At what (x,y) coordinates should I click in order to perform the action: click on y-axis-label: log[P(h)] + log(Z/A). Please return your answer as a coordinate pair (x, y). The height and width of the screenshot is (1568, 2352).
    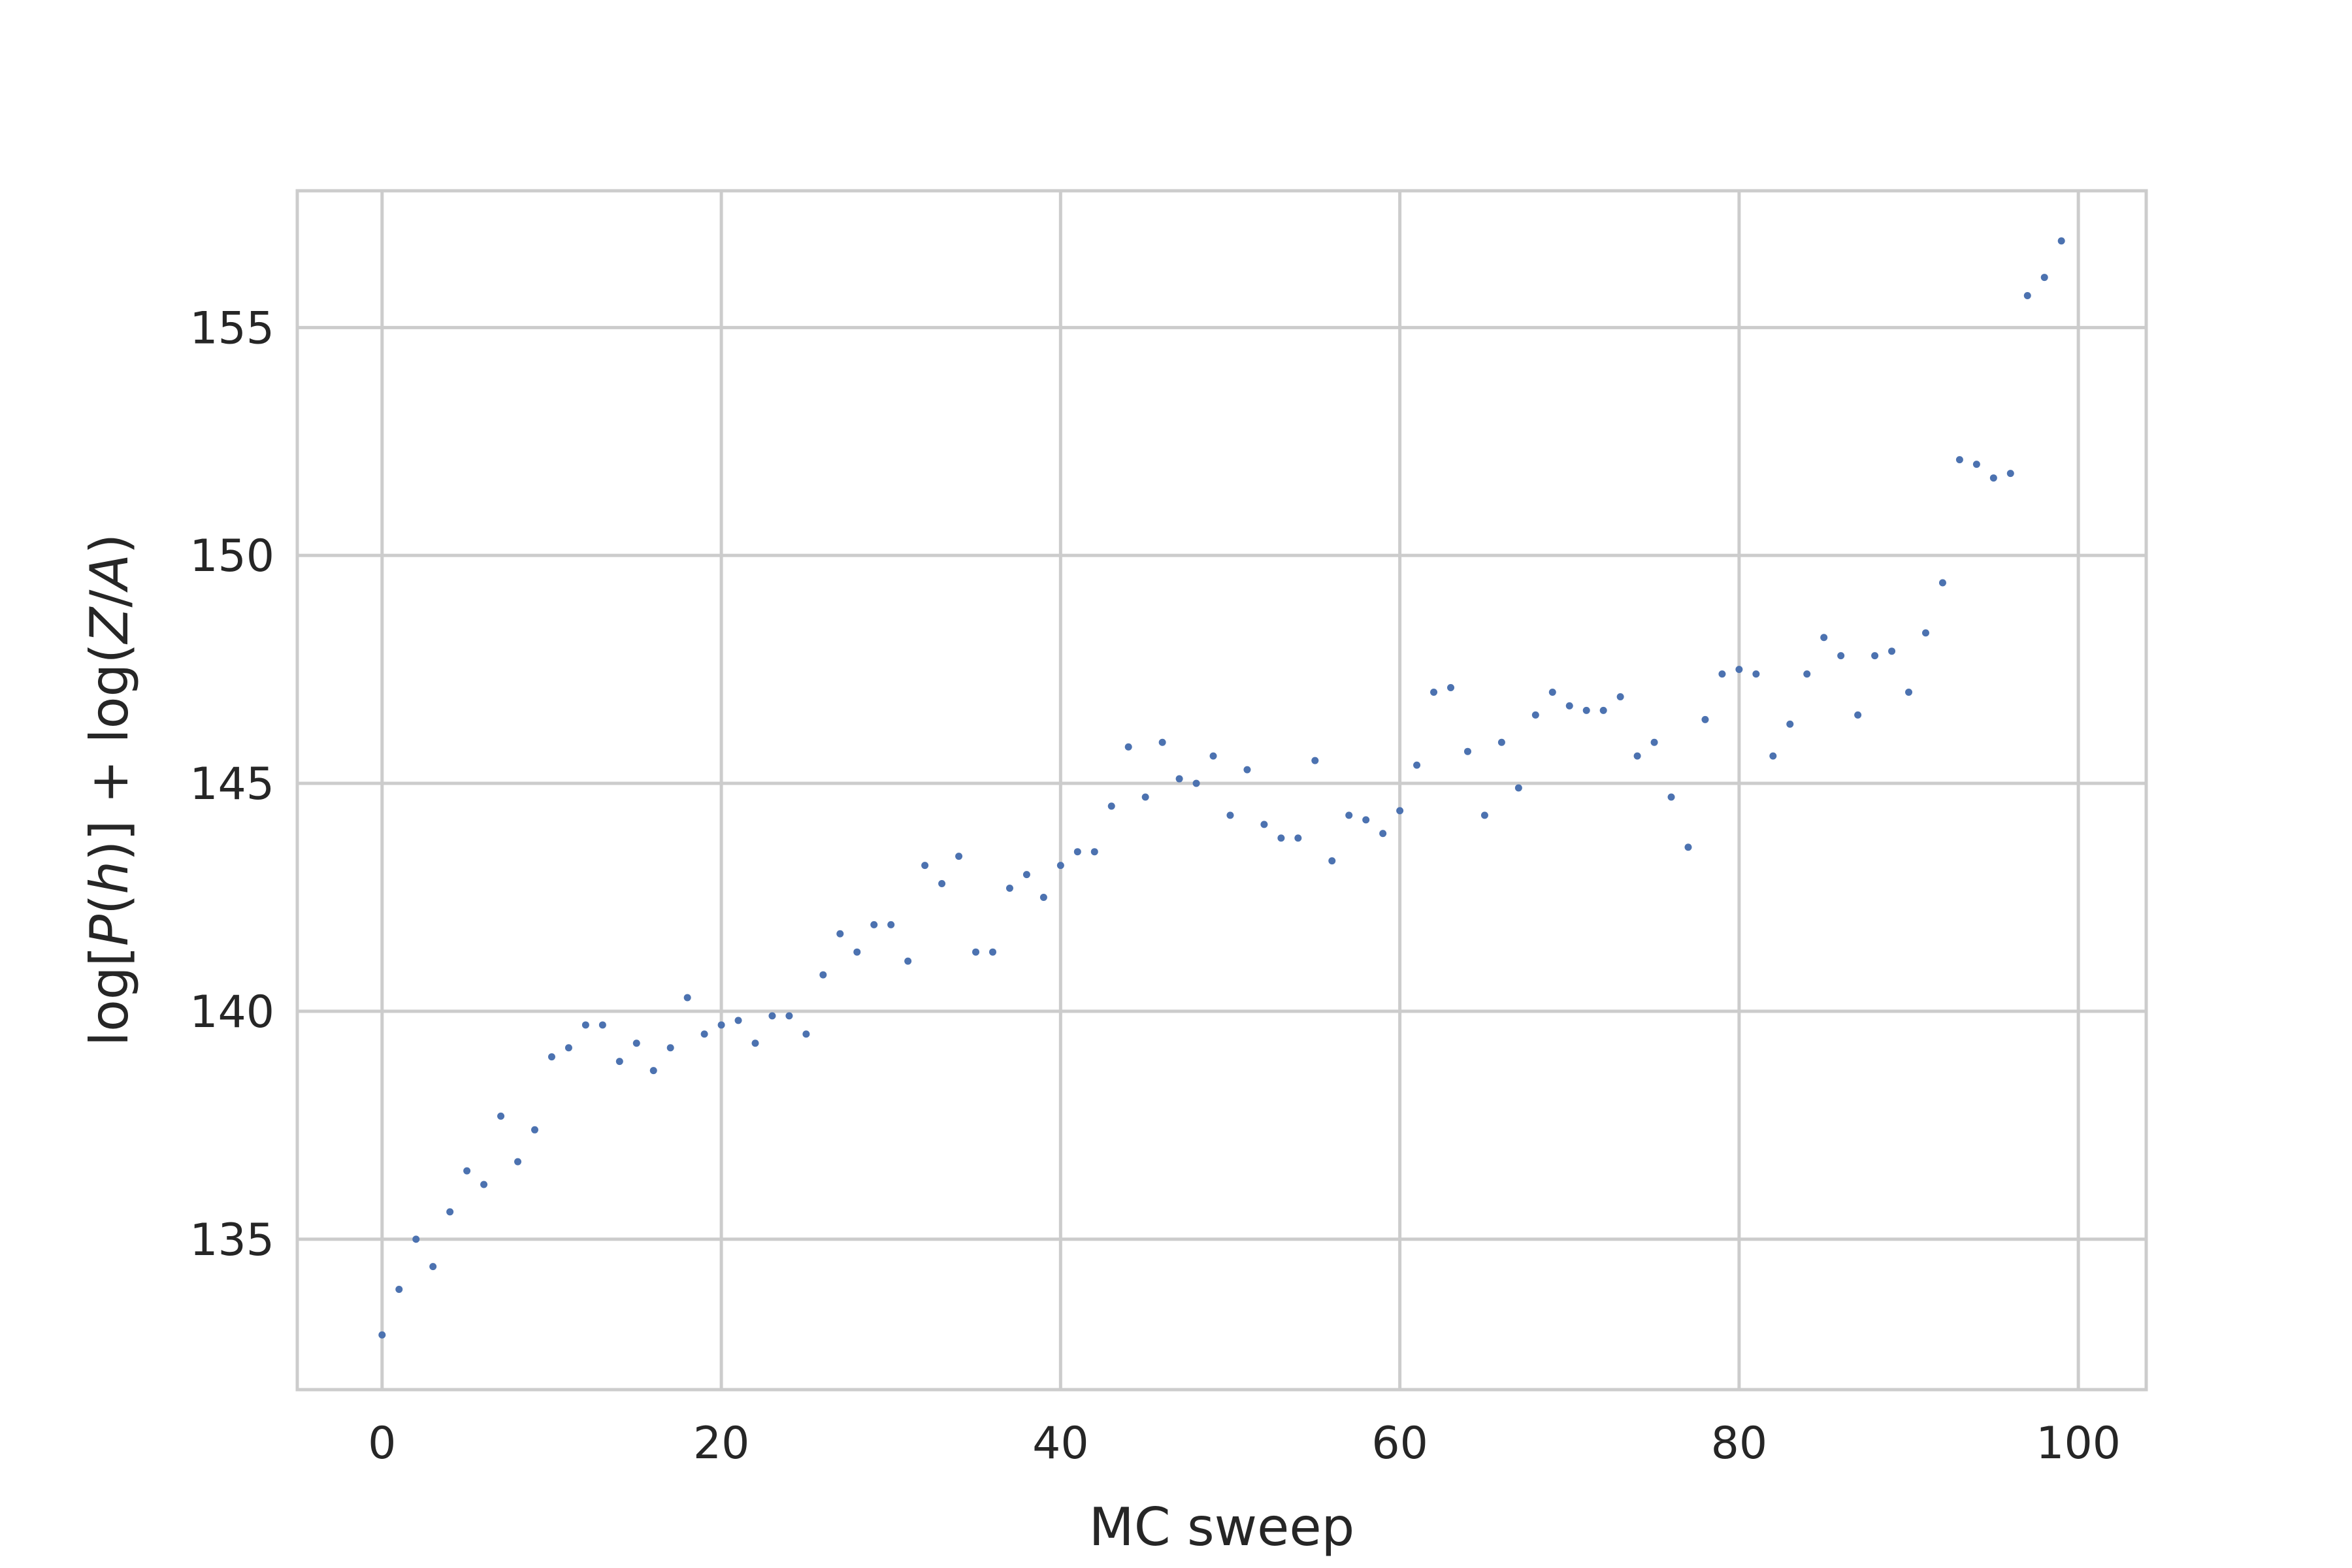
    Looking at the image, I should click on (109, 790).